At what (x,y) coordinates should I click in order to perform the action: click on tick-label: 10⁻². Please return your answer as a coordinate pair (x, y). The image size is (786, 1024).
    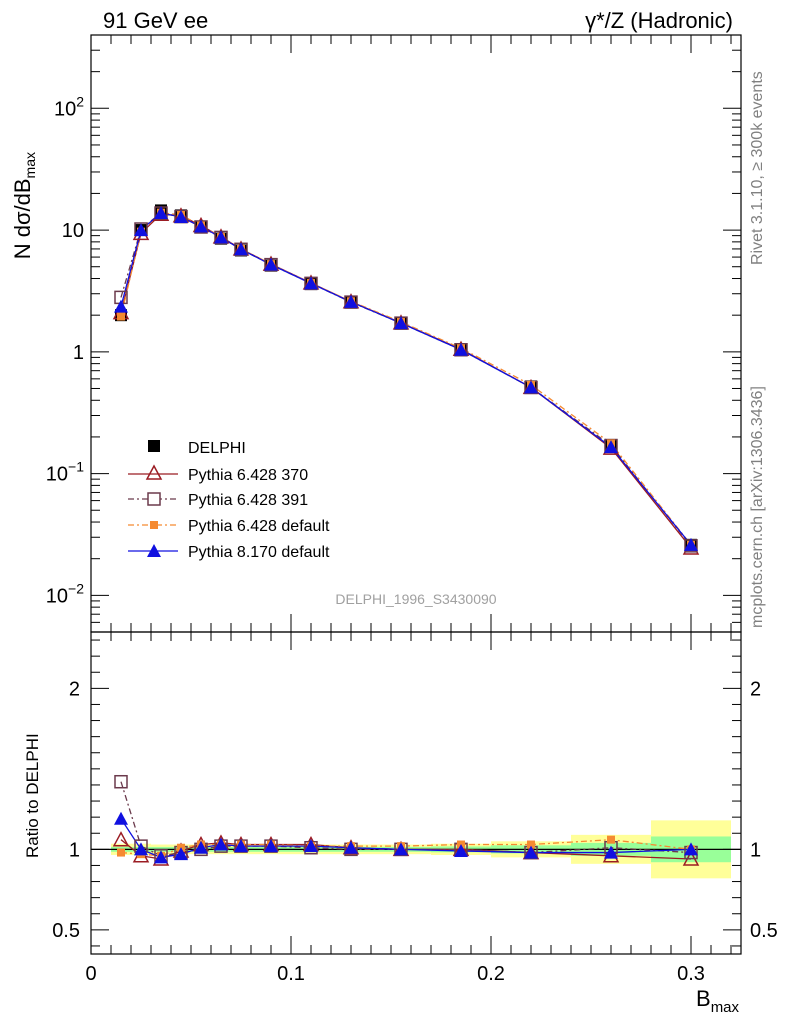
    Looking at the image, I should click on (65, 593).